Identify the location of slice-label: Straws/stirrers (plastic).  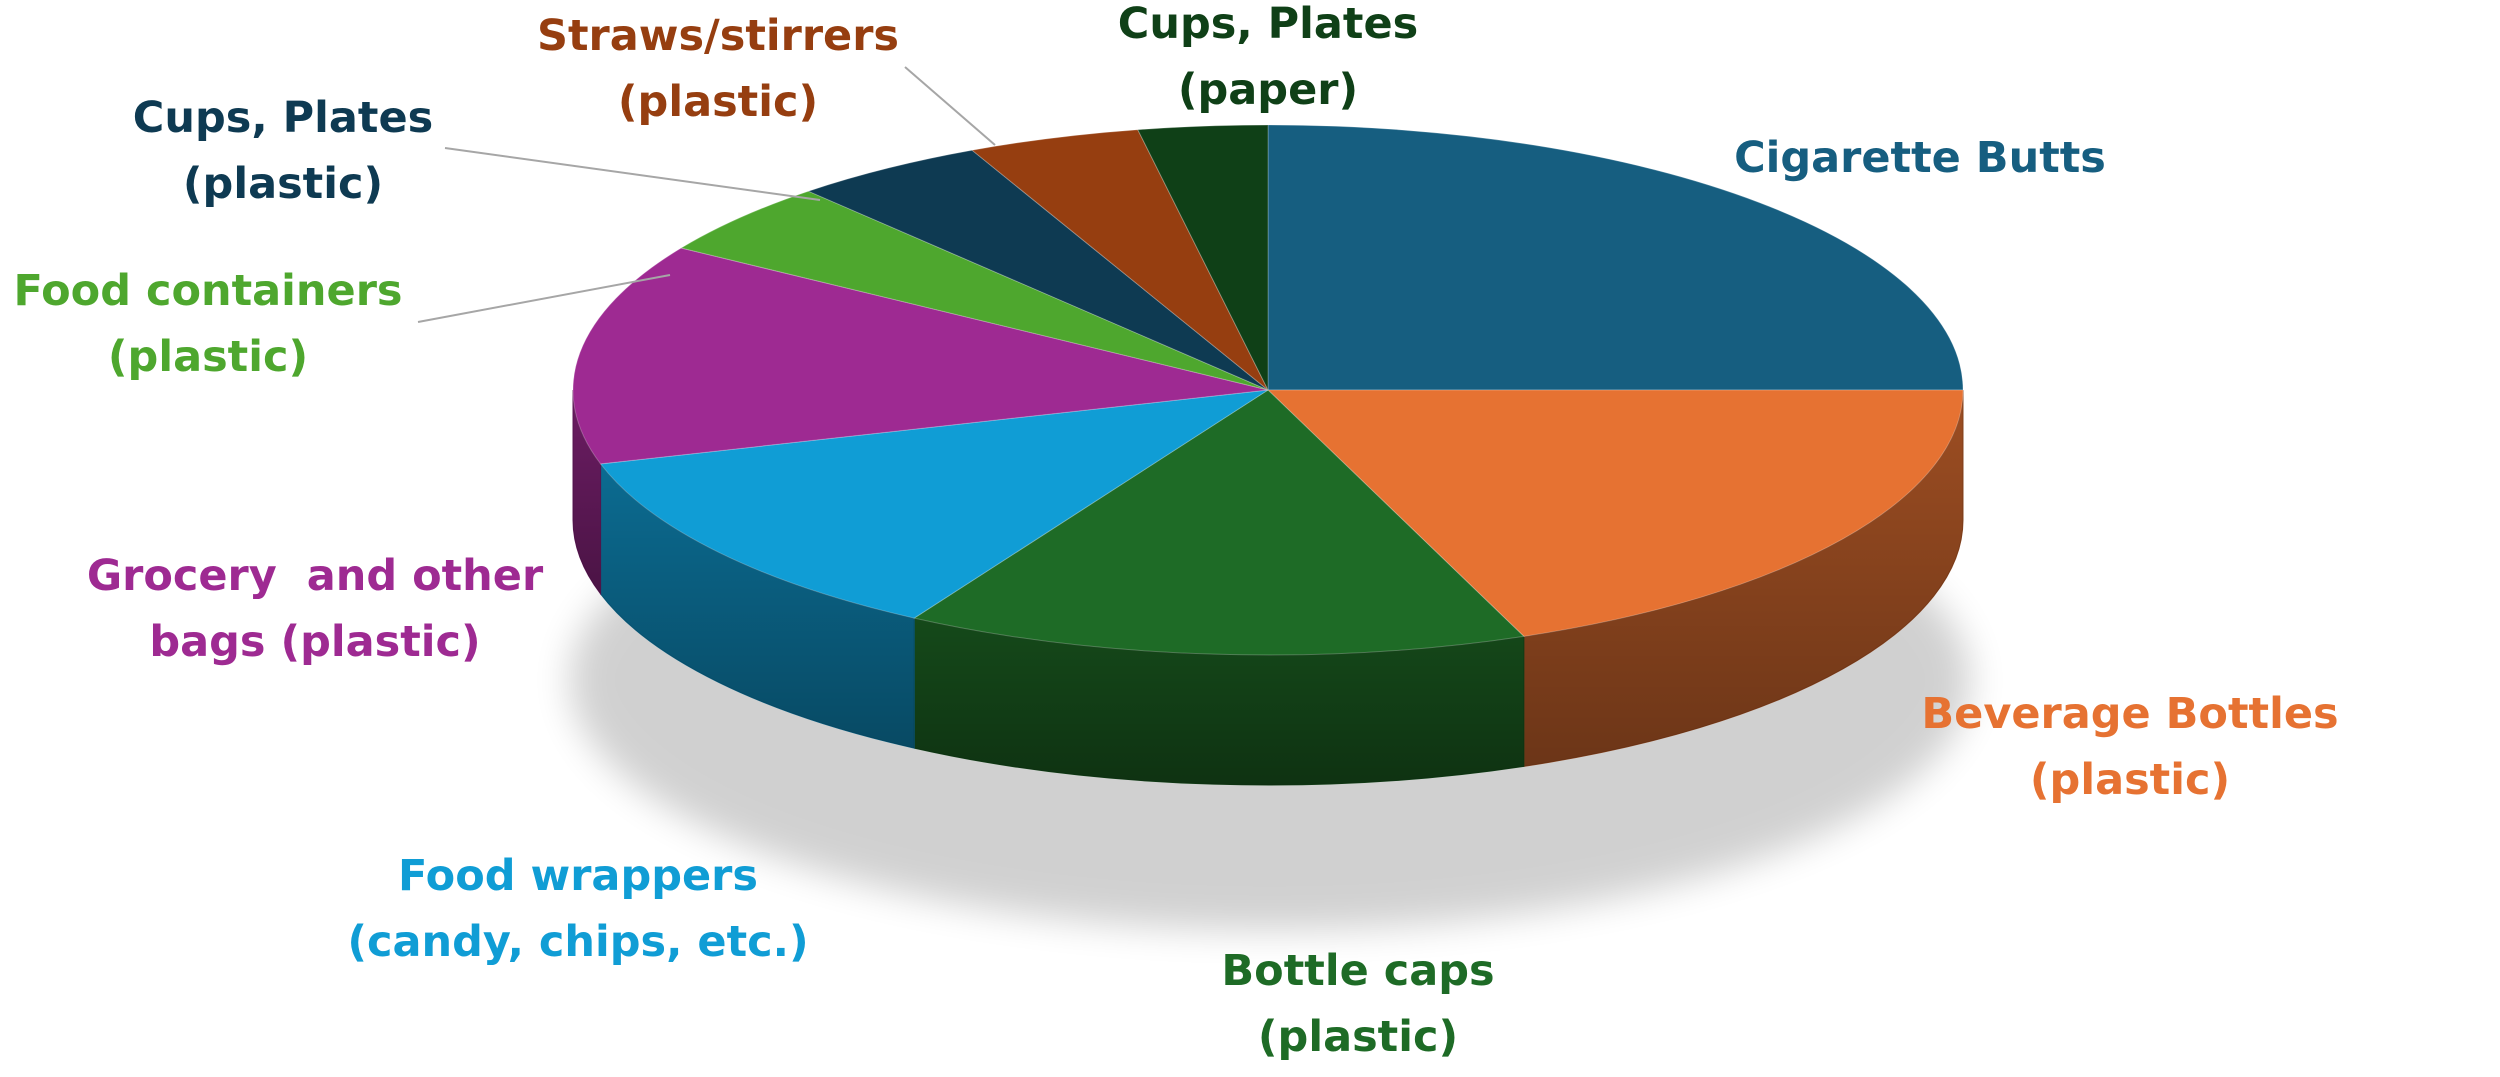
(718, 69).